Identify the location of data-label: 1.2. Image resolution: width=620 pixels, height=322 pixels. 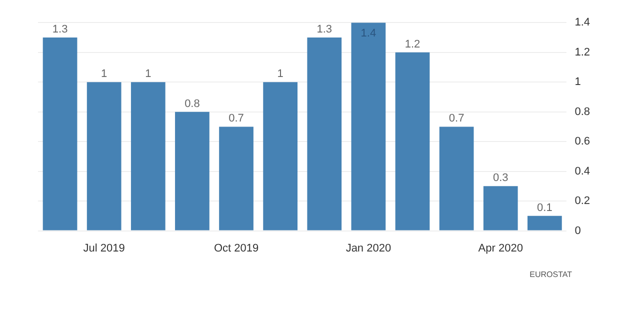
(412, 44).